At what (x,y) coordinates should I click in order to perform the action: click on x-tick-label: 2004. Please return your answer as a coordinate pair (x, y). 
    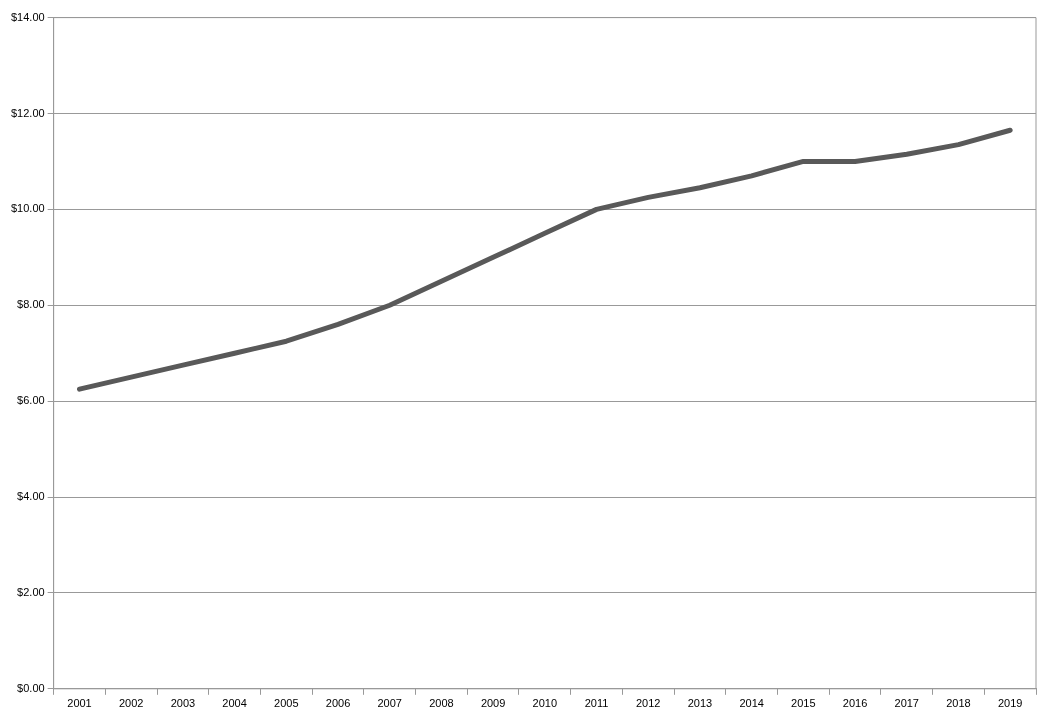
    Looking at the image, I should click on (234, 703).